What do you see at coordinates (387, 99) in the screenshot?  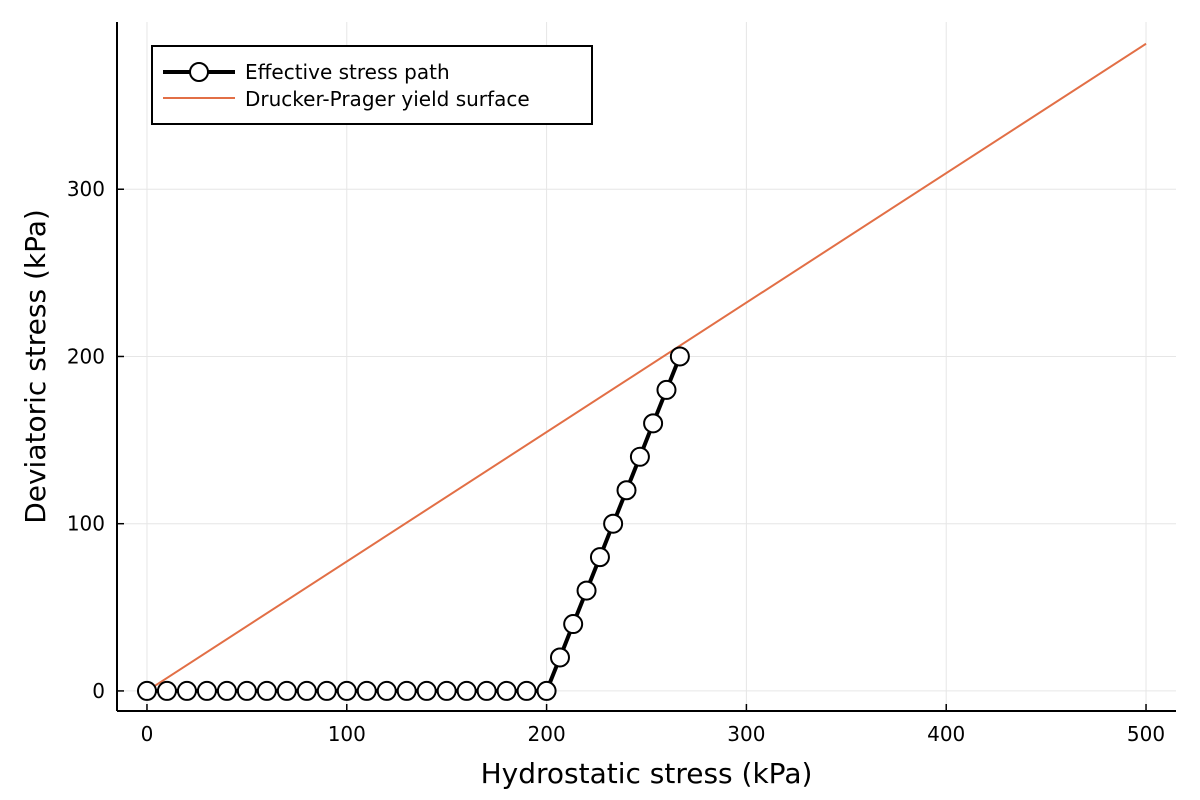 I see `legend-label-drucker-prager-yield-surface: Drucker-Prager yield surface` at bounding box center [387, 99].